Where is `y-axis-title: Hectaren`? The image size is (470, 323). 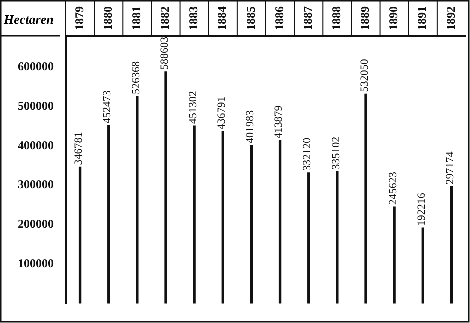
y-axis-title: Hectaren is located at coordinates (29, 20).